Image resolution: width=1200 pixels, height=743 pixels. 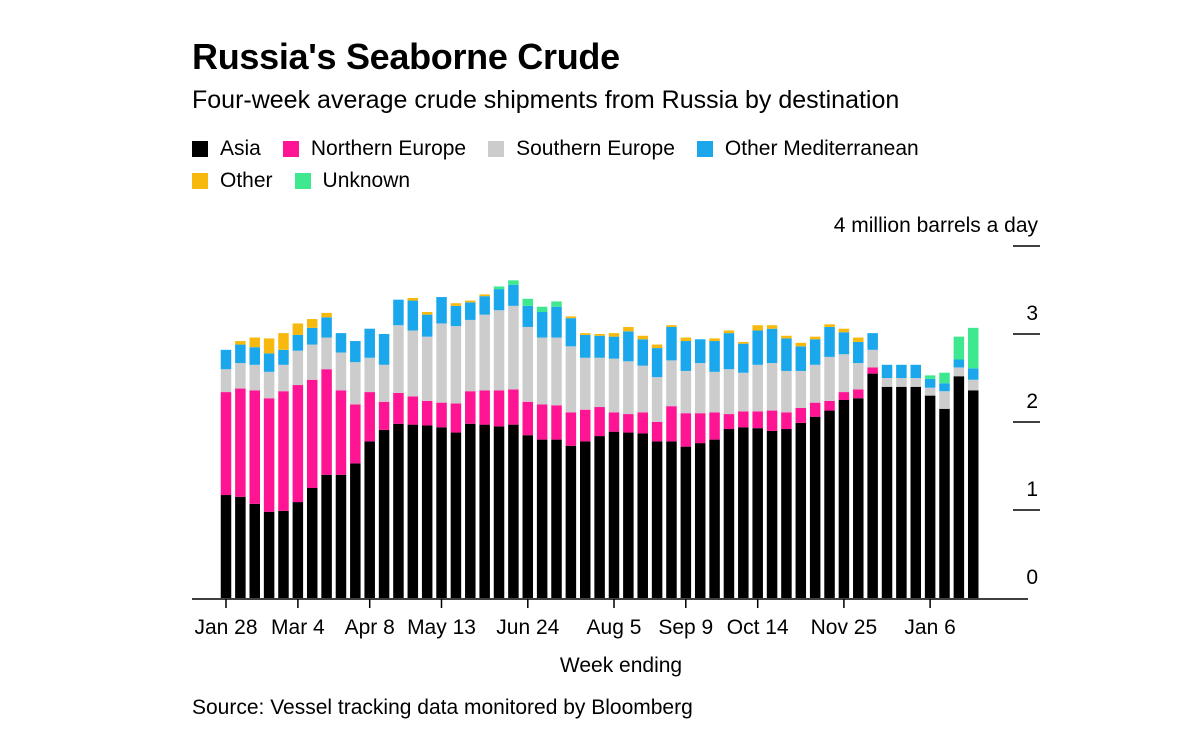 I want to click on legend-swatch-unknown, so click(x=302, y=181).